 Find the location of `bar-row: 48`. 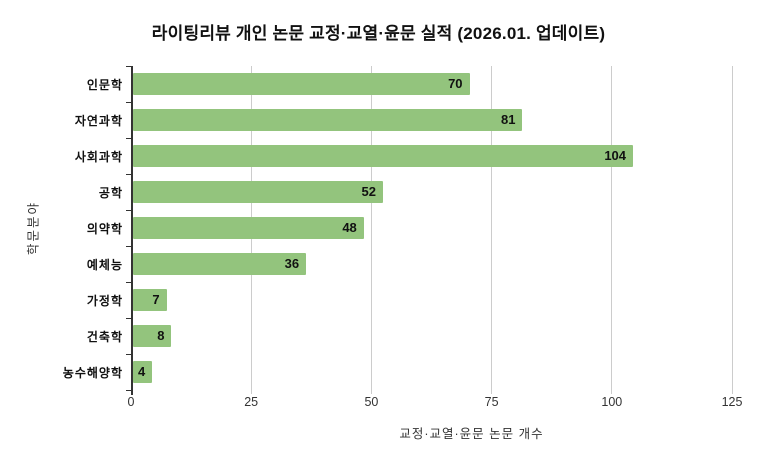

bar-row: 48 is located at coordinates (432, 228).